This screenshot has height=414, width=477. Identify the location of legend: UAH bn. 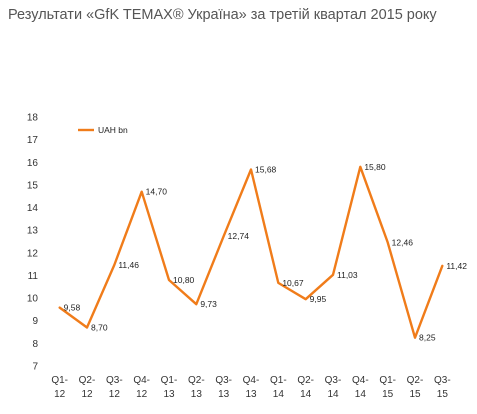
(103, 130).